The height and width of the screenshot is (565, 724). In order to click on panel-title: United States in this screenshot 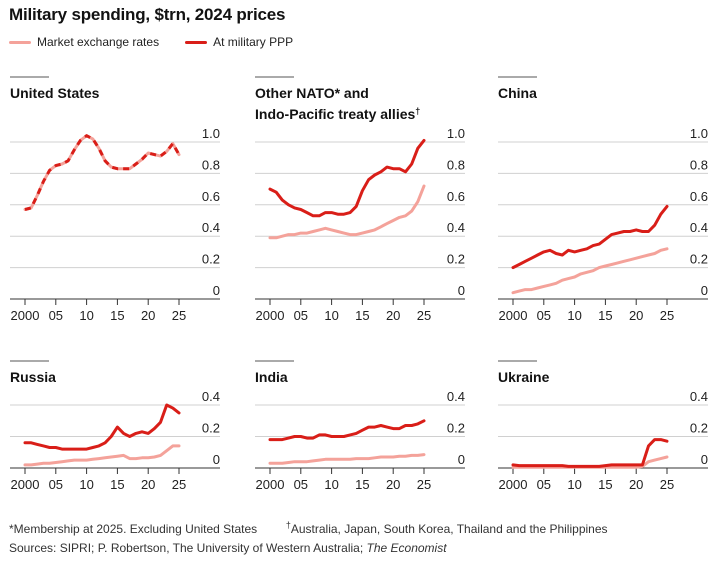, I will do `click(55, 93)`.